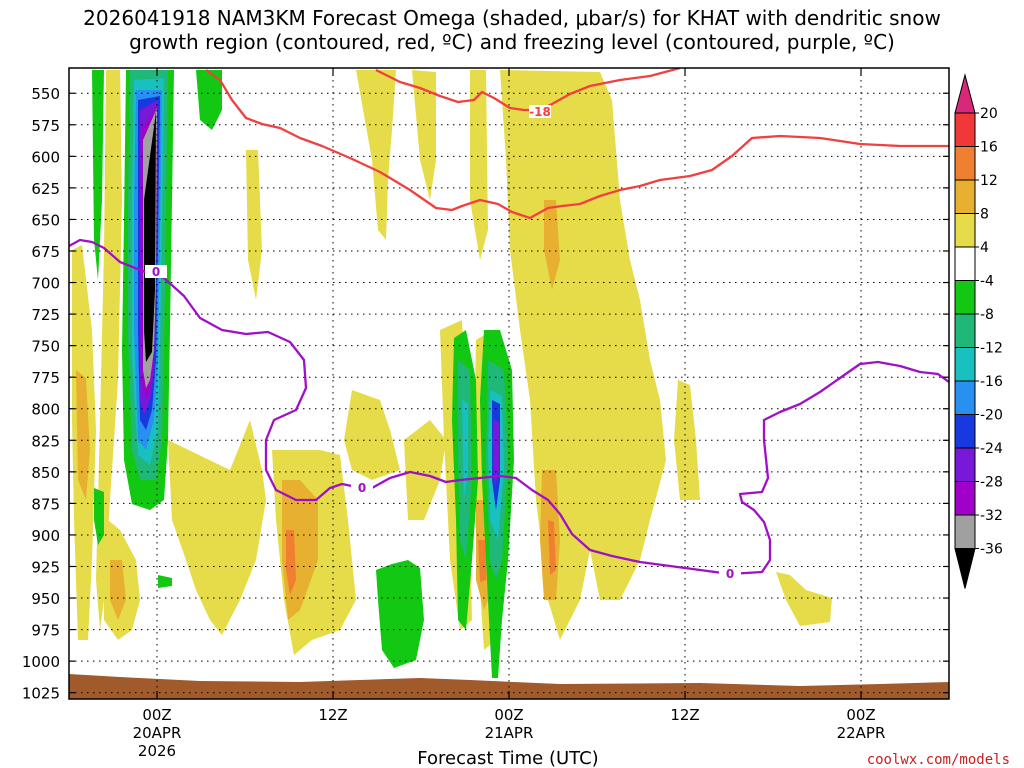 The image size is (1024, 768). I want to click on contour-label-zero-b-bg, so click(362, 487).